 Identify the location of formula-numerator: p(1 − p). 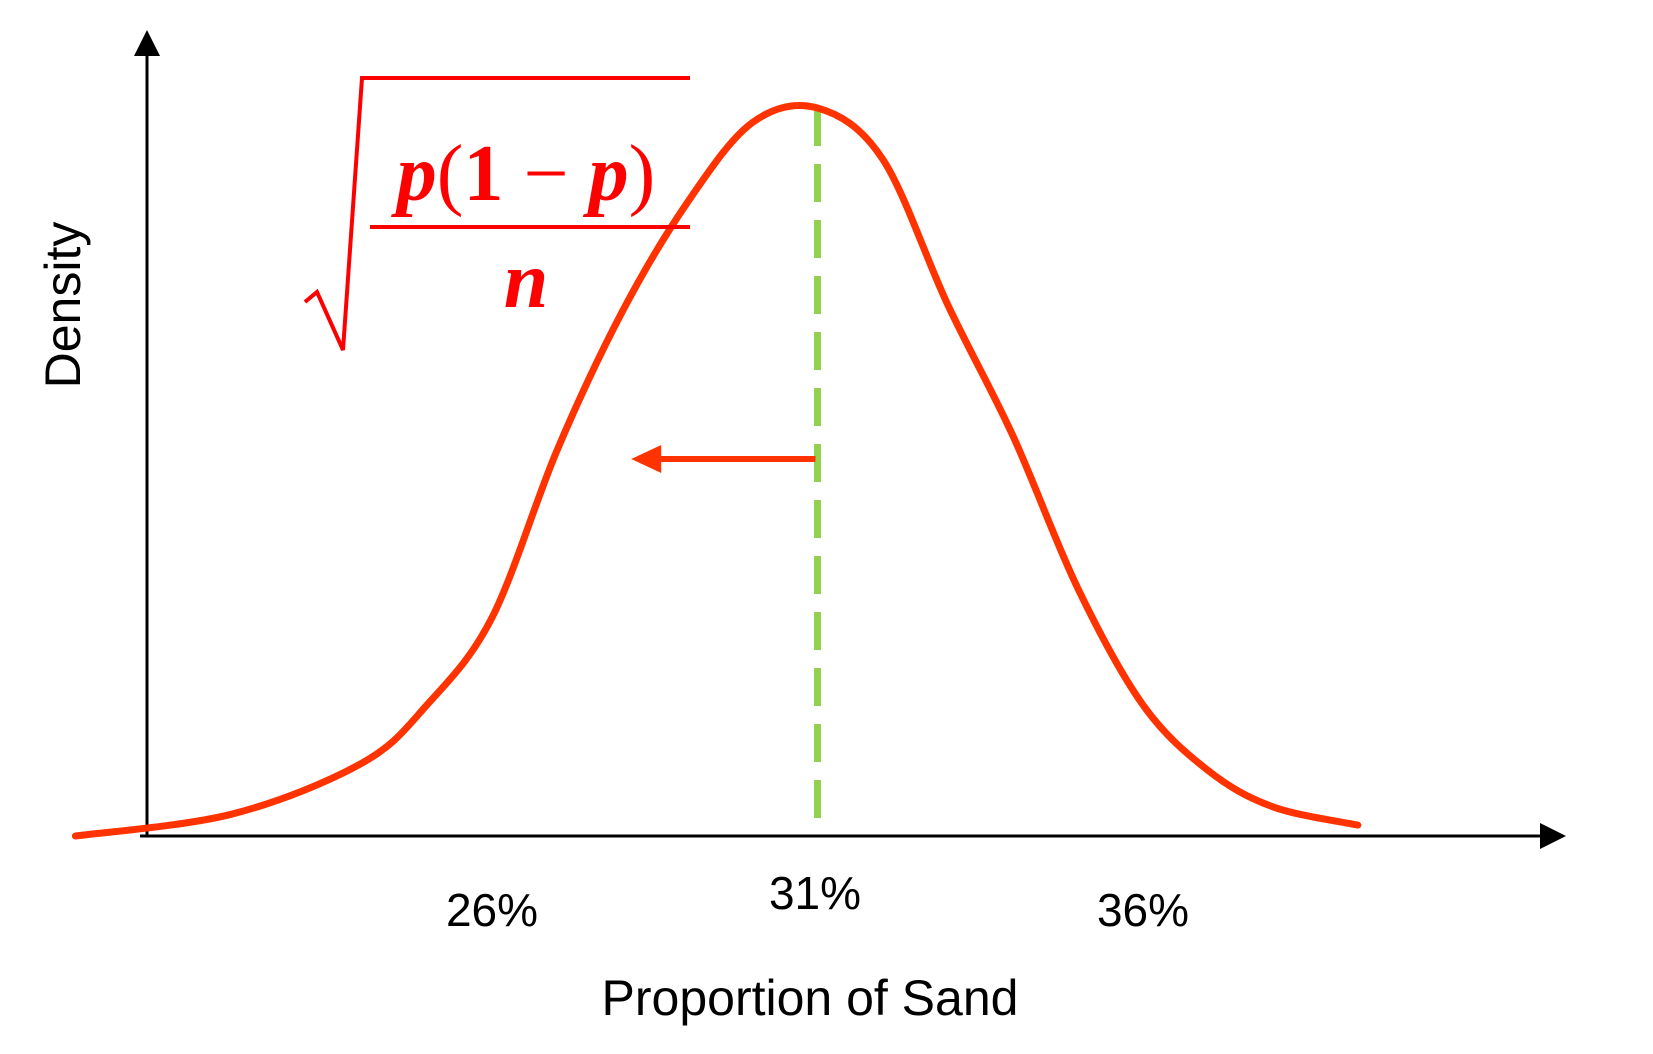
(523, 174).